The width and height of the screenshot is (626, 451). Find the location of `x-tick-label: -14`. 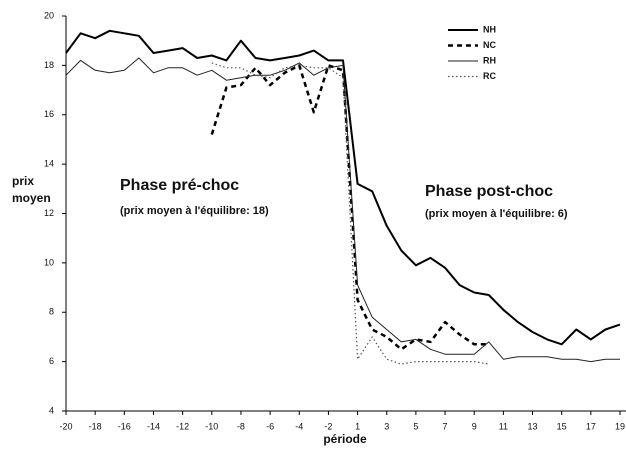

x-tick-label: -14 is located at coordinates (153, 426).